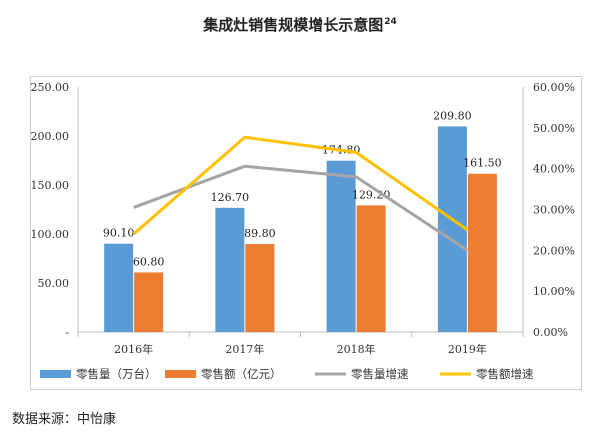 This screenshot has width=600, height=434. What do you see at coordinates (116, 374) in the screenshot?
I see `legend-label: 零售量（万台）` at bounding box center [116, 374].